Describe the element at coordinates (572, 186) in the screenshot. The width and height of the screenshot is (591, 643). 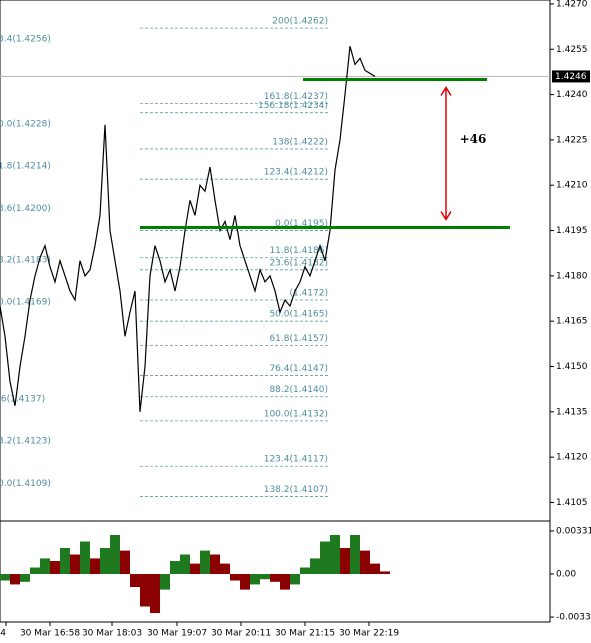
I see `y-tick-label: 1.4210` at that location.